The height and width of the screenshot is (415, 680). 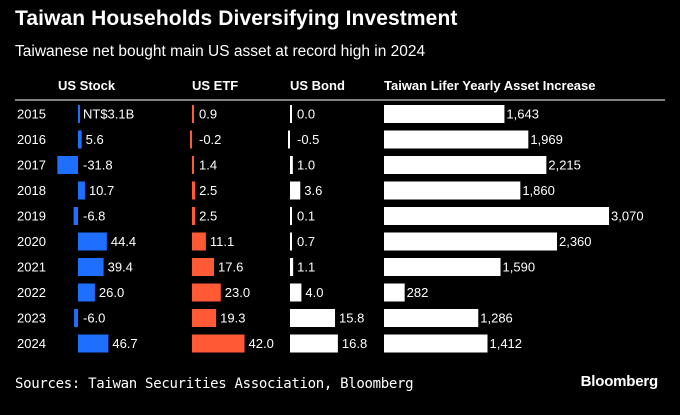 I want to click on value-label-us-bond: 1.1, so click(x=306, y=267).